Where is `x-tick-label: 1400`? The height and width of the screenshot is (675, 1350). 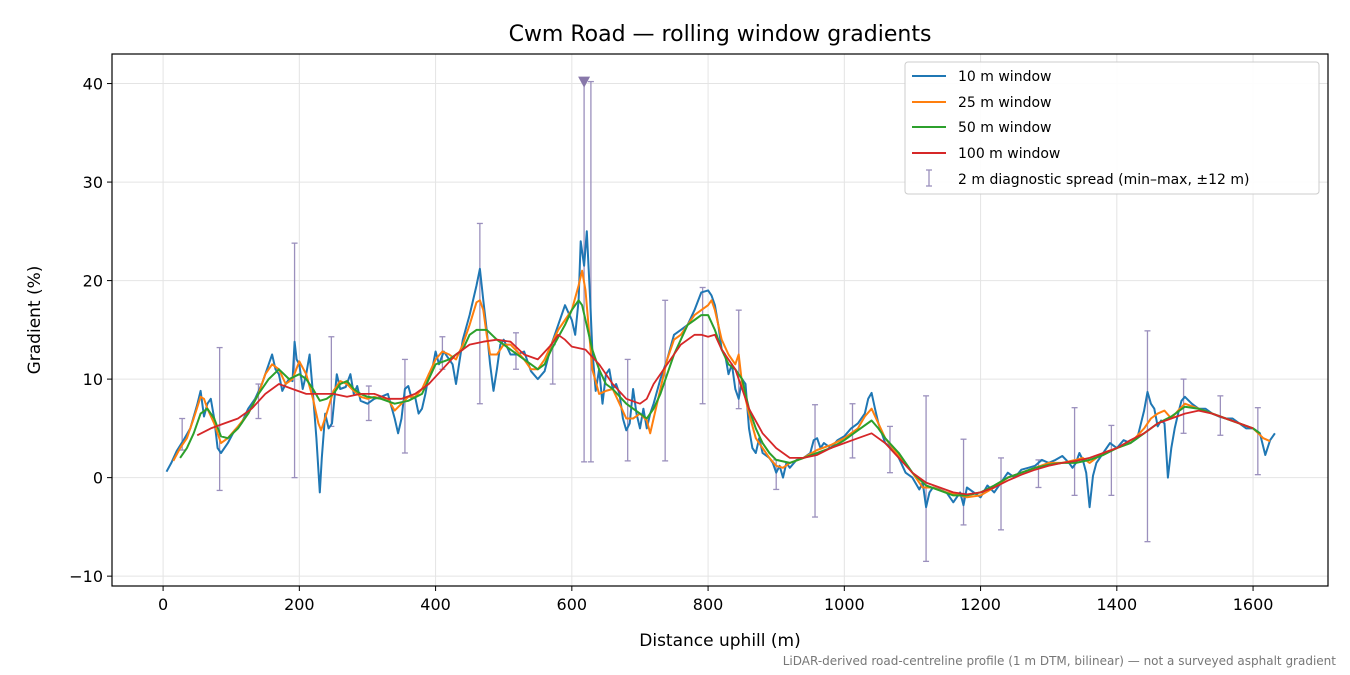
x-tick-label: 1400 is located at coordinates (1116, 604).